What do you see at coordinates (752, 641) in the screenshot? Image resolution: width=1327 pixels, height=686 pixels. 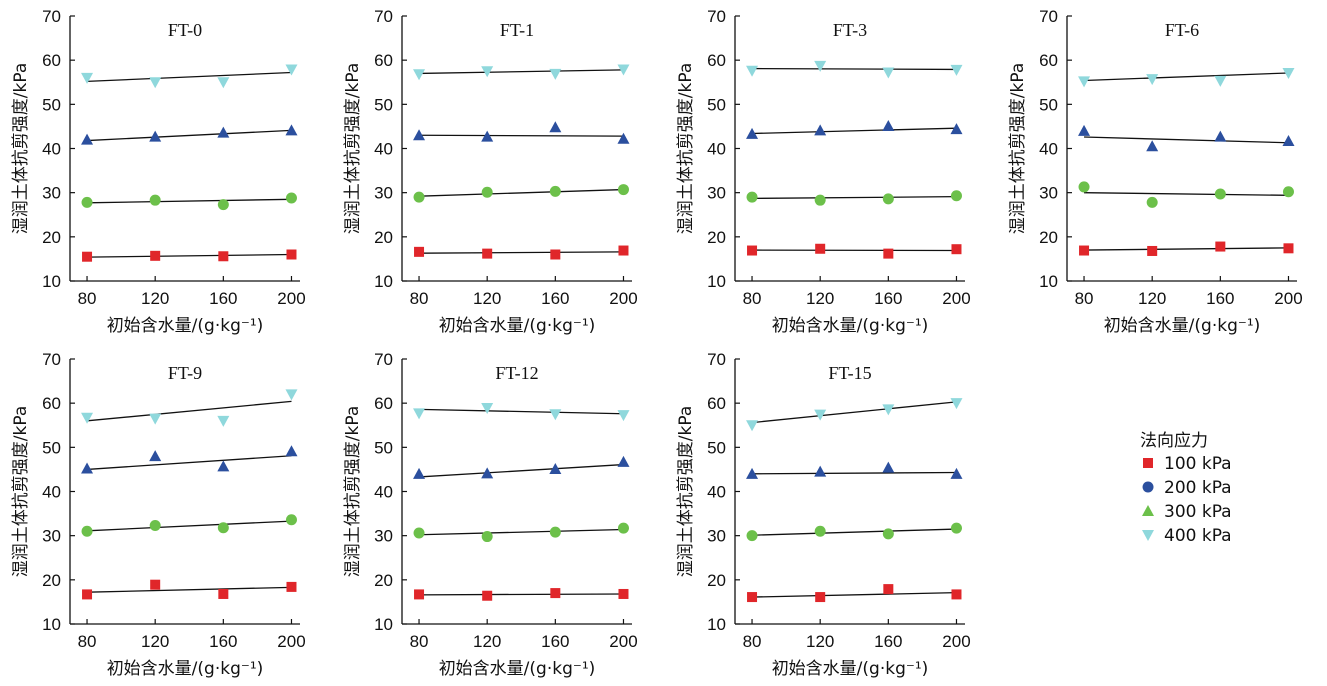 I see `x-tick-label: 80` at bounding box center [752, 641].